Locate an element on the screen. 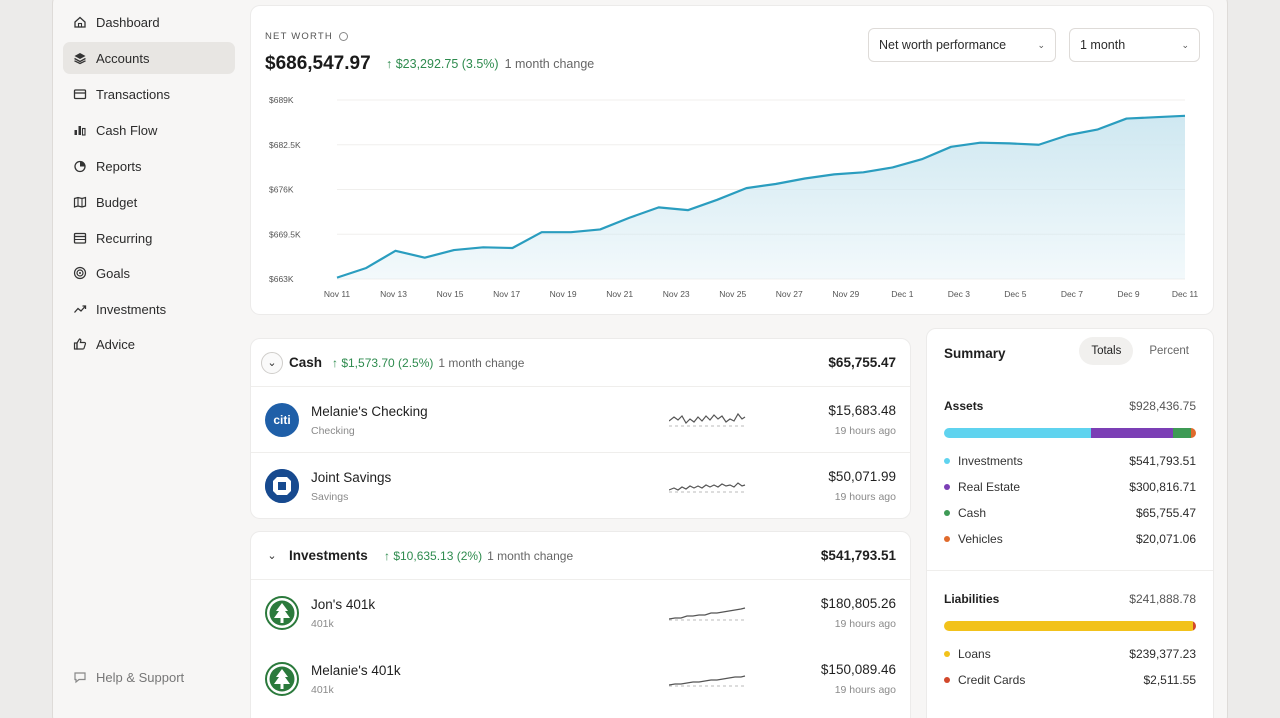  account-name: Jon's 401k is located at coordinates (343, 604).